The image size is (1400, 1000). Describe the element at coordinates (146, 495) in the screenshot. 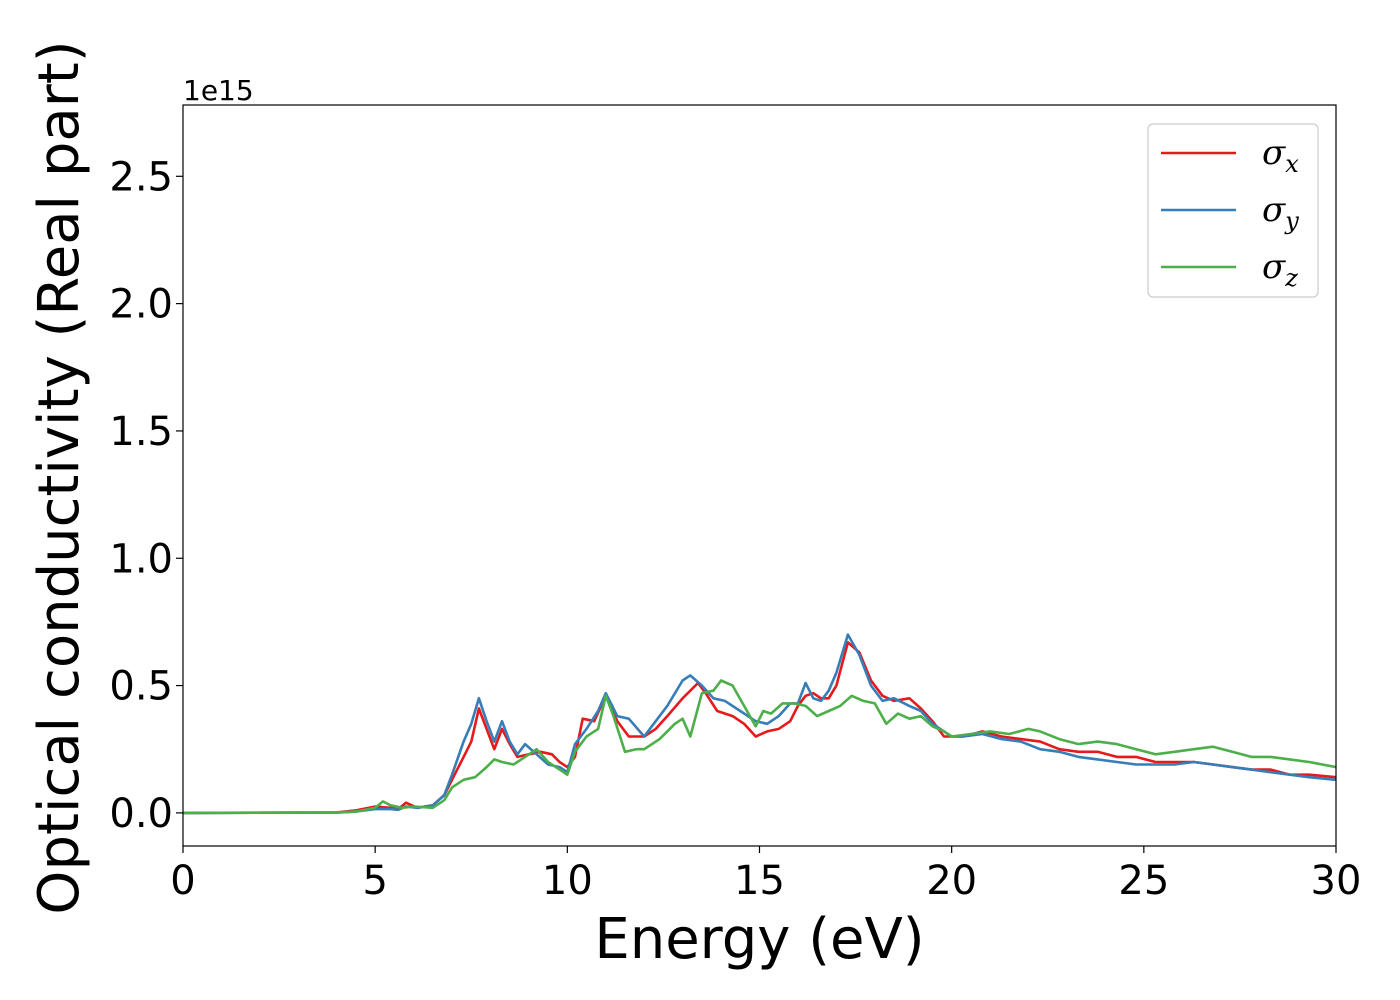

I see `y-axis-ticks: 0.0 0.5 1.0 1.5 2.0 2.5` at that location.